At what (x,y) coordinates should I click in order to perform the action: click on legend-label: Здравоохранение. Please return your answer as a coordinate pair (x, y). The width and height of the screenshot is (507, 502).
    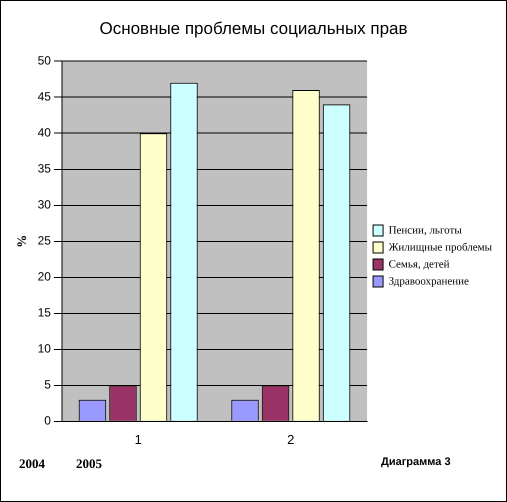
    Looking at the image, I should click on (429, 281).